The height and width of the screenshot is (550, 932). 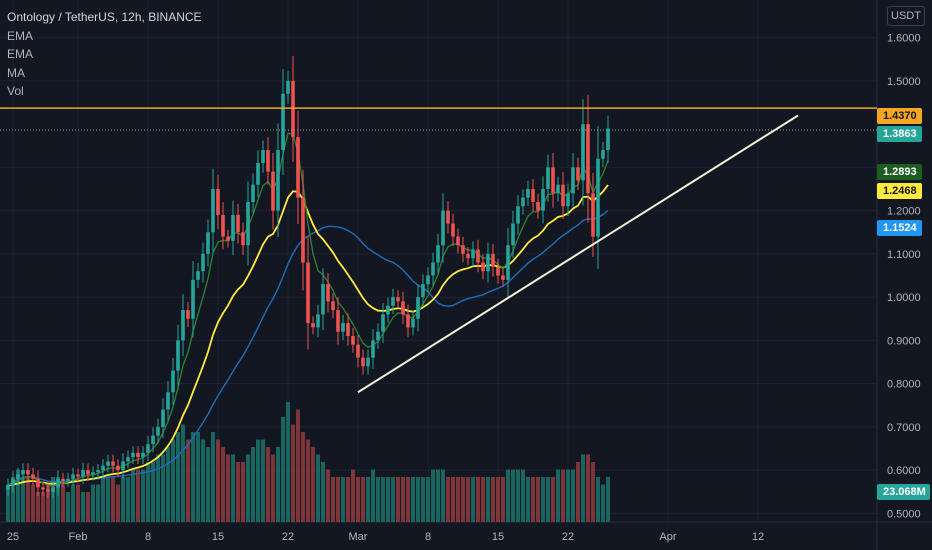 I want to click on ema-fast-price-tag: 1.2893, so click(x=899, y=172).